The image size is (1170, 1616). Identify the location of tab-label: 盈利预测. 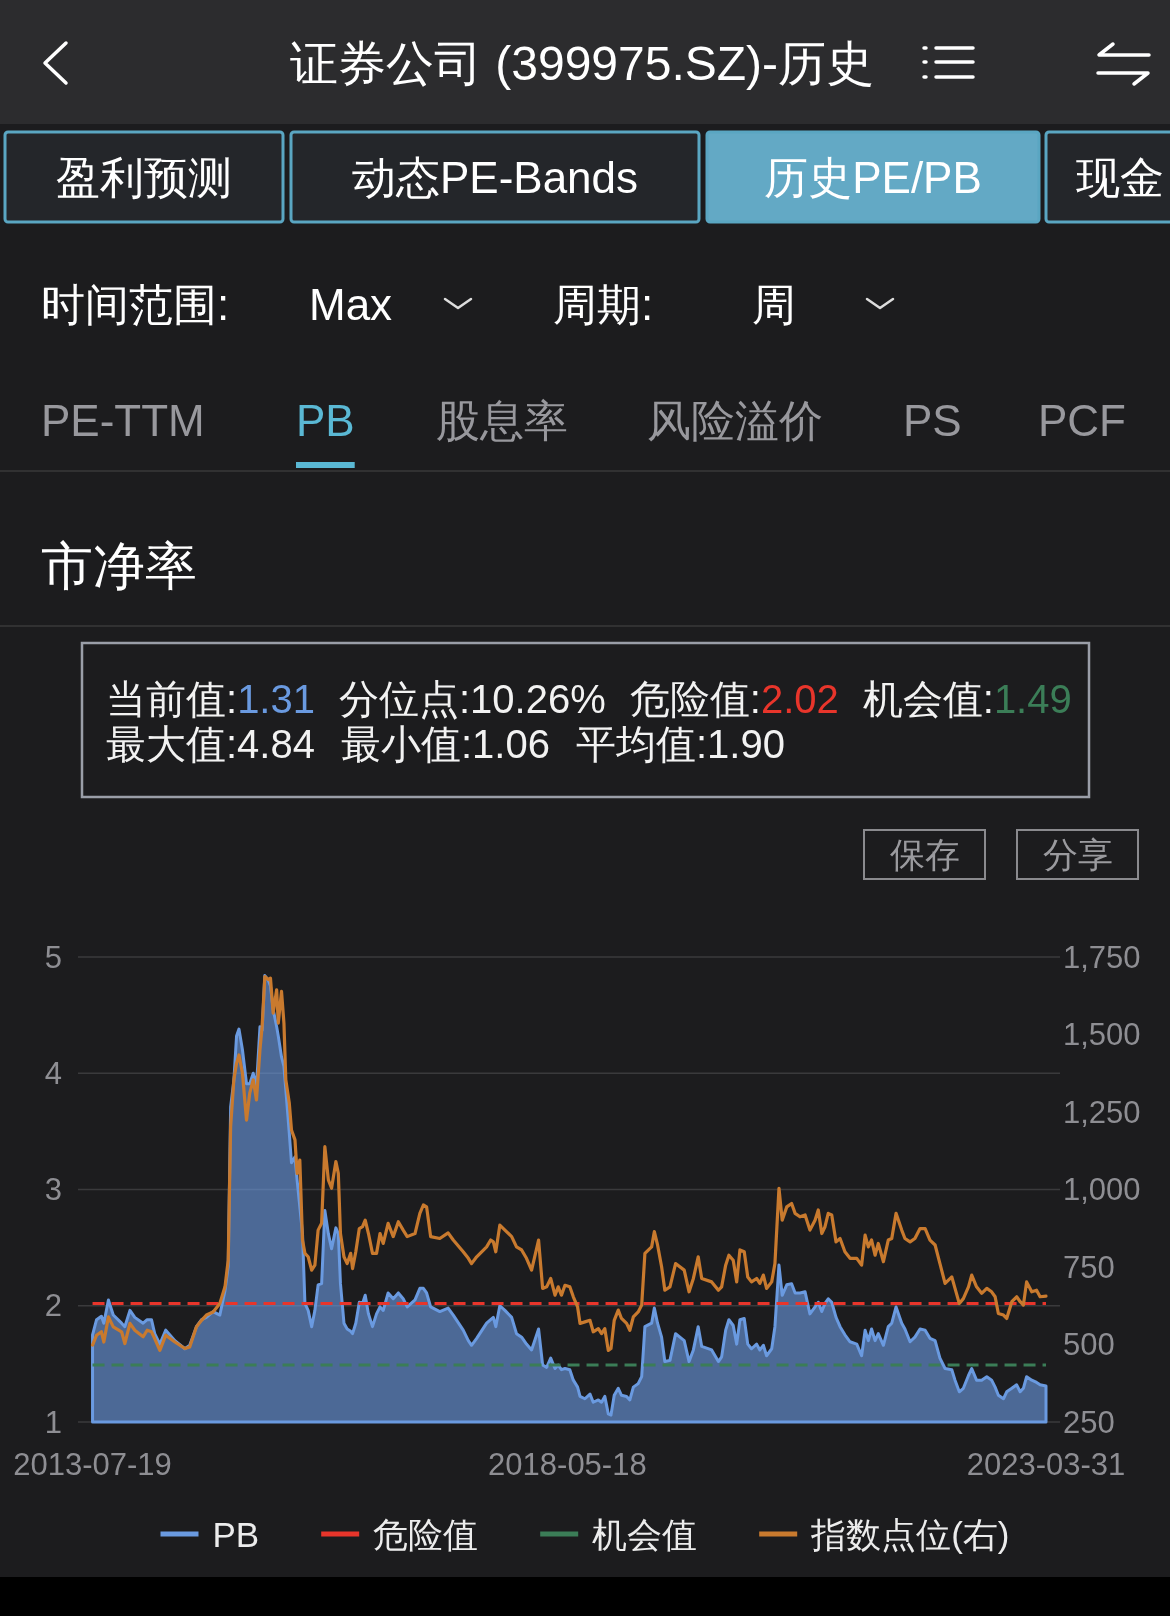
(144, 177).